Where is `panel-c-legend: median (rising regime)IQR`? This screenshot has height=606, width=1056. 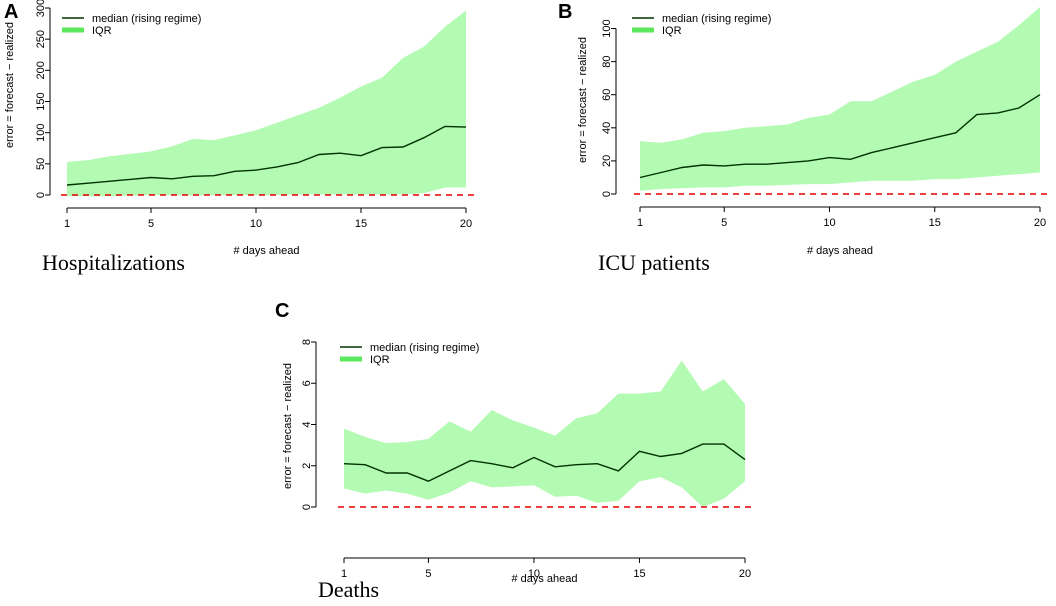
panel-c-legend: median (rising regime)IQR is located at coordinates (409, 354).